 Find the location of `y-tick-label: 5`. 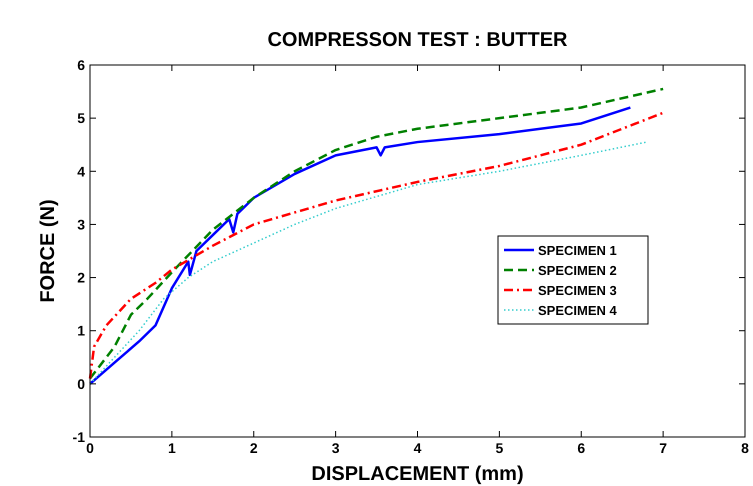

y-tick-label: 5 is located at coordinates (81, 118).